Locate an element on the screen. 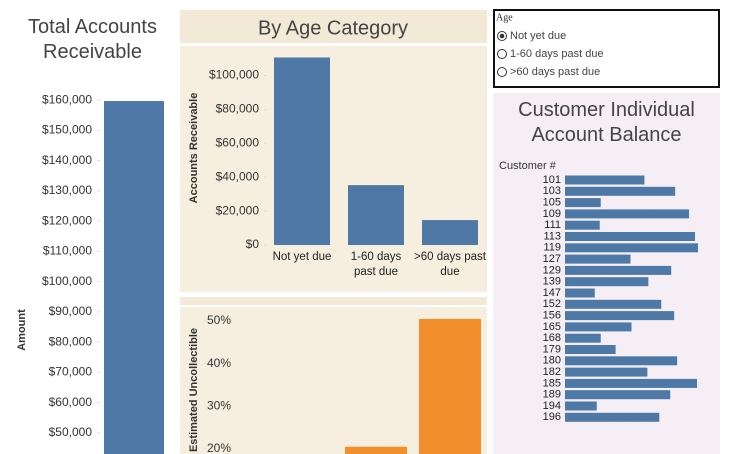 This screenshot has width=736, height=454. y-tick-label: $150,000 is located at coordinates (67, 130).